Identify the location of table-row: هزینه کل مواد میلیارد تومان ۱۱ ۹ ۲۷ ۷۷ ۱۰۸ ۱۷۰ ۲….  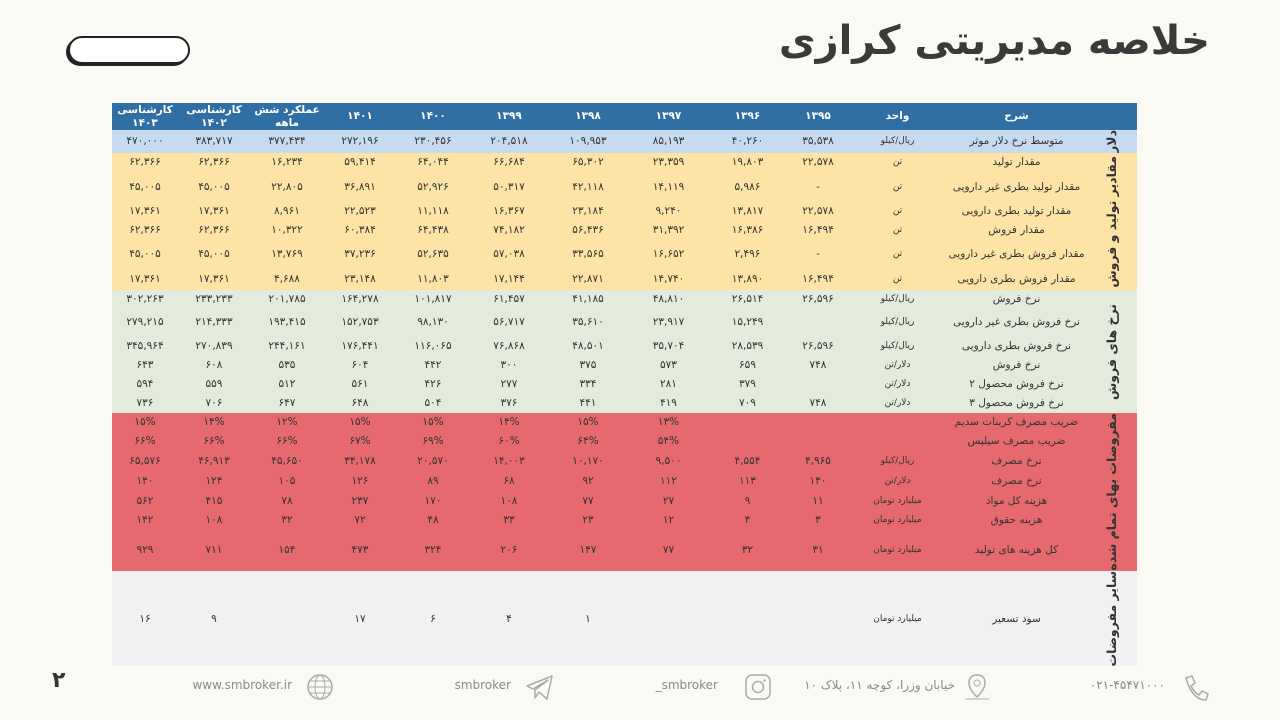
(624, 501).